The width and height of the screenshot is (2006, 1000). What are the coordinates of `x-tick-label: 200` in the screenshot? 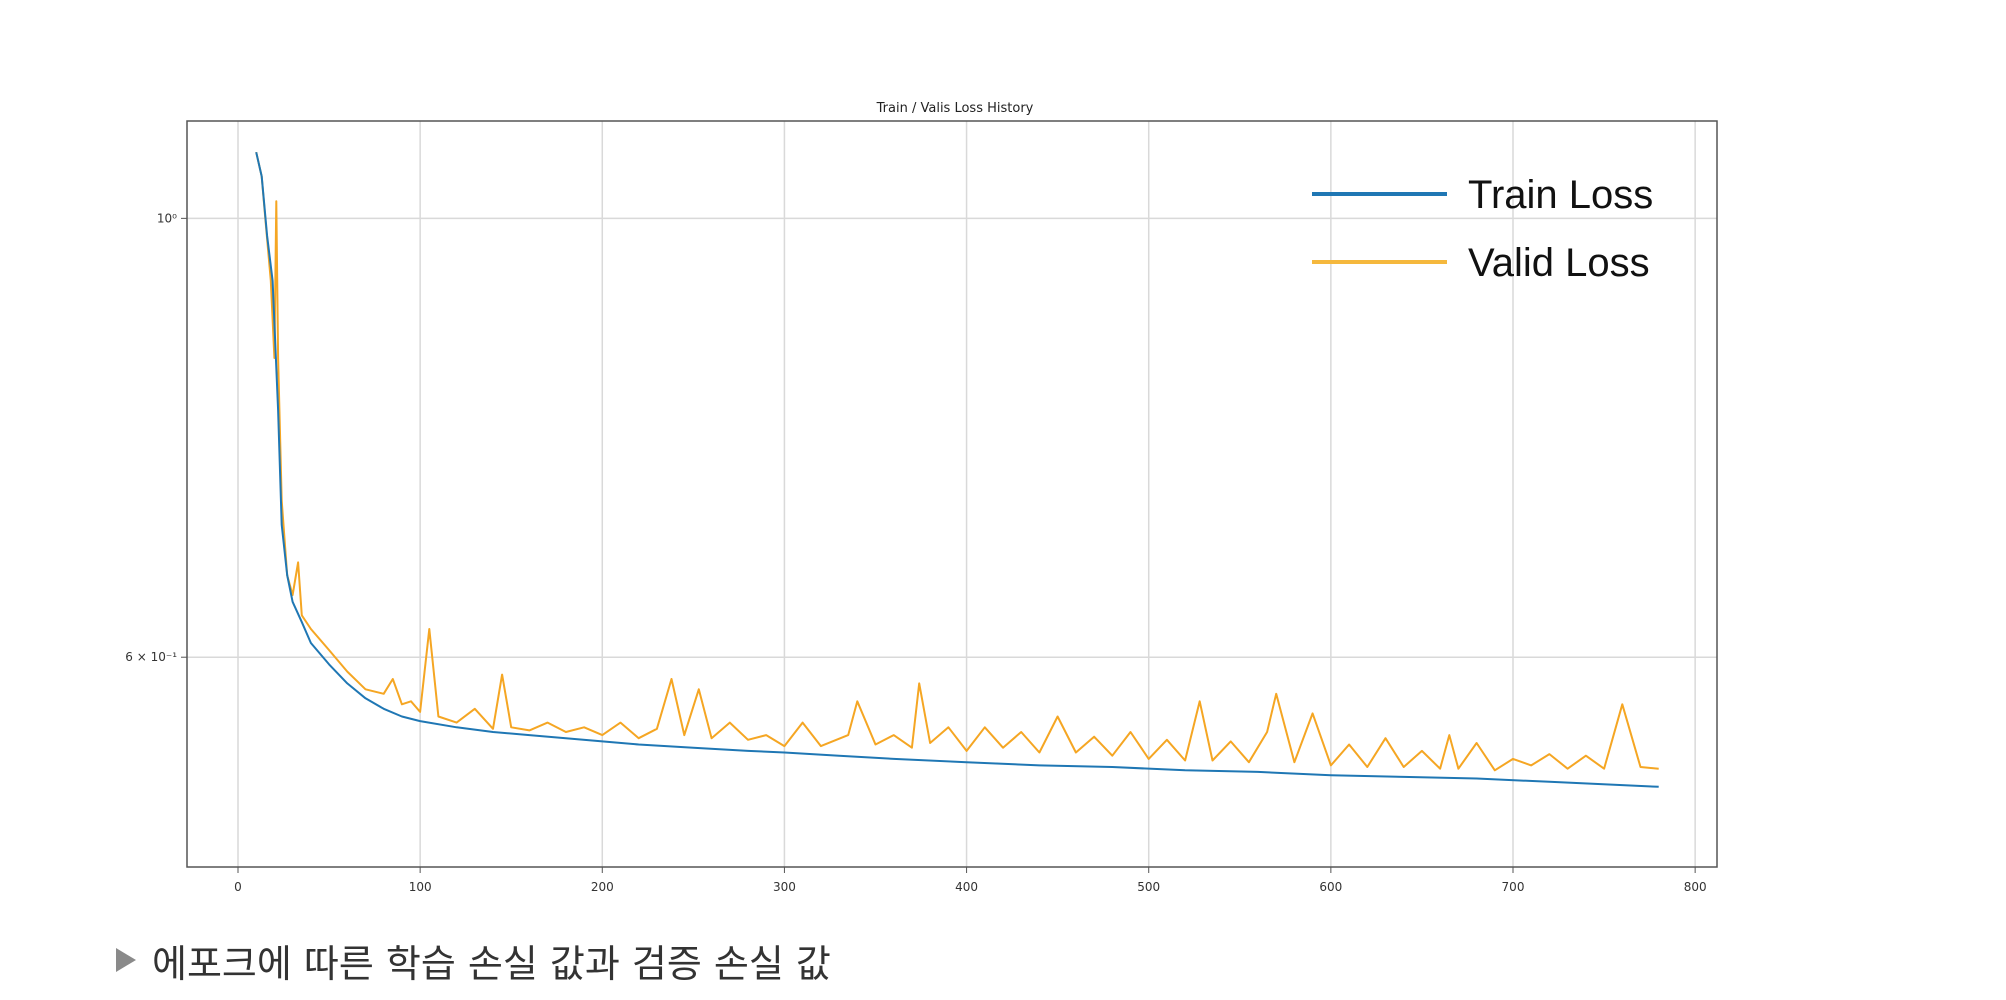 It's located at (602, 887).